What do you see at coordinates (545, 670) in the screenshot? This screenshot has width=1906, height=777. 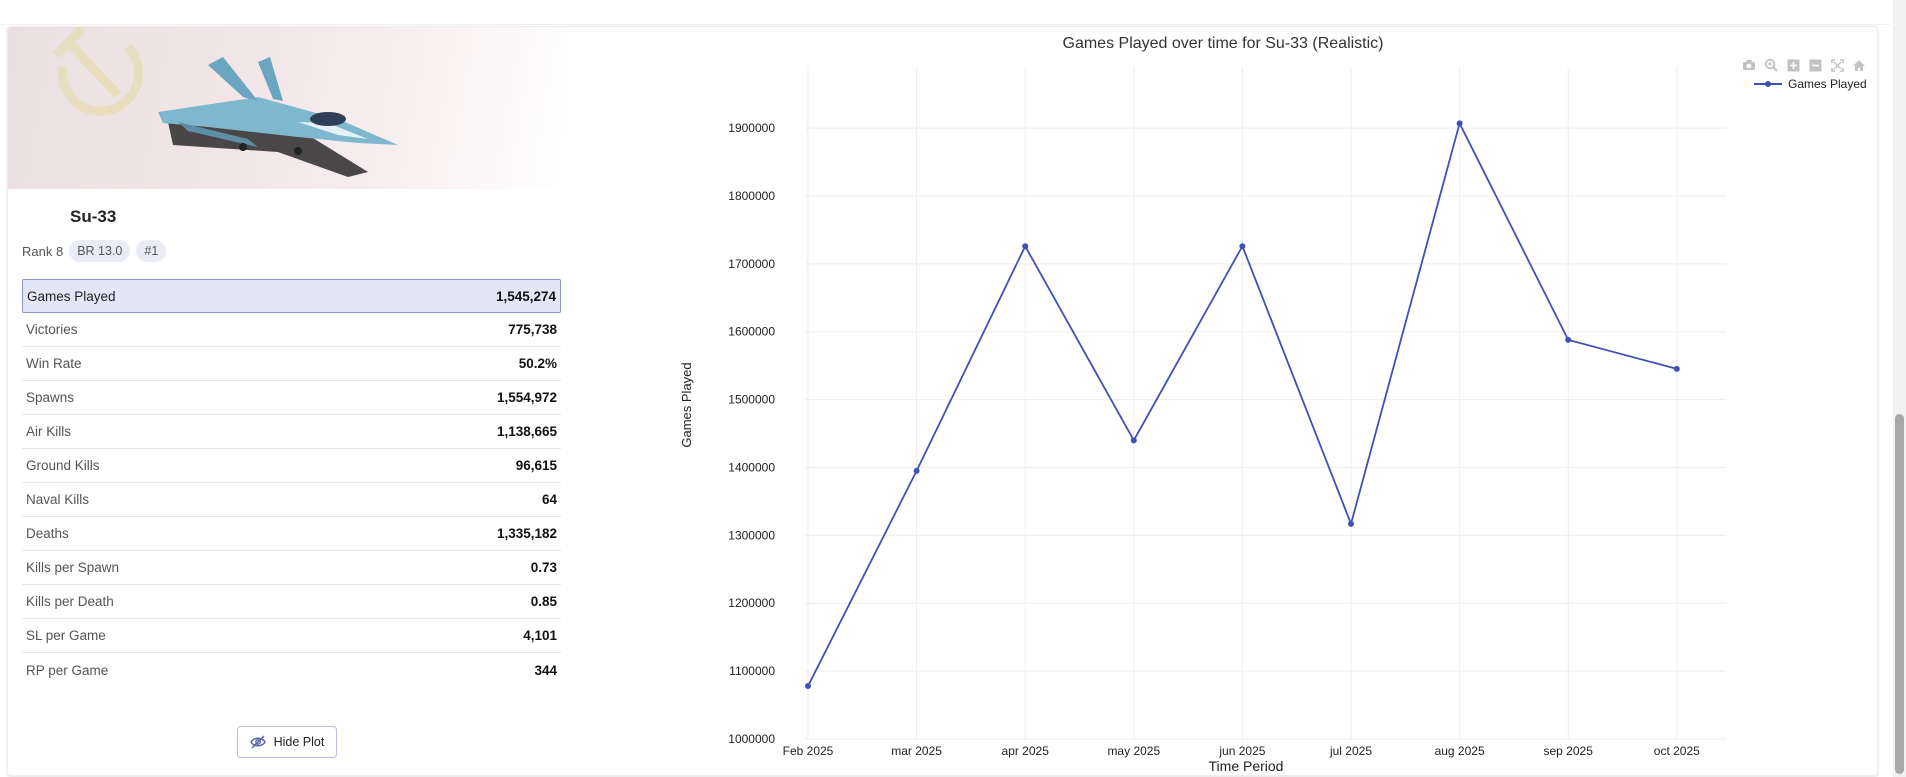 I see `stat-value: 344` at bounding box center [545, 670].